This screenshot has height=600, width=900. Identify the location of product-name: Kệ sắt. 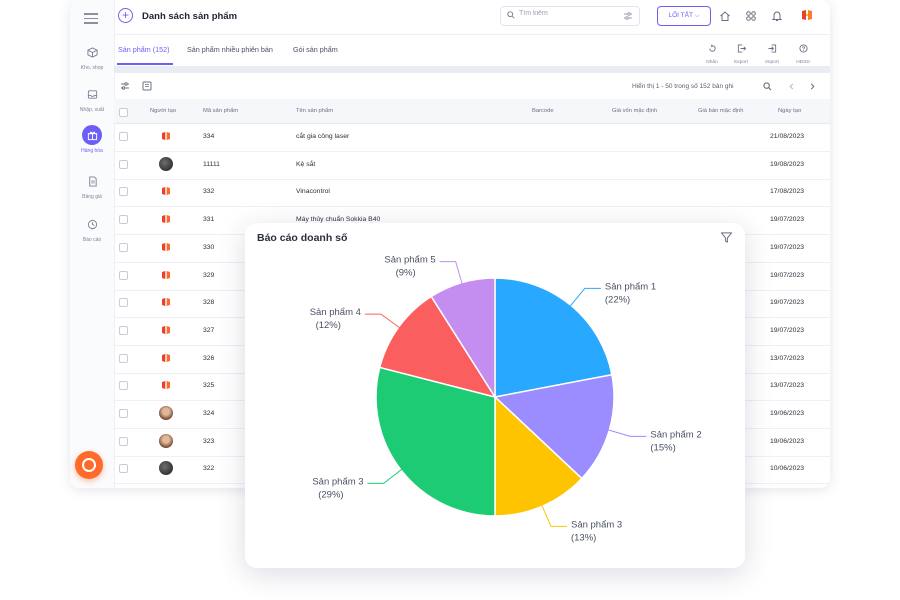
(306, 164).